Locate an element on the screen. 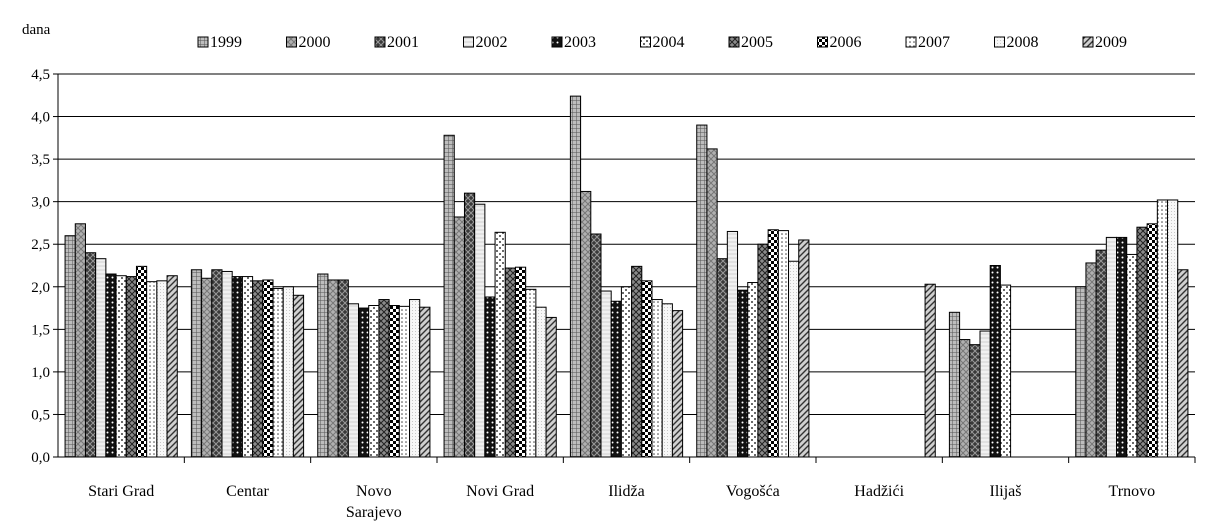 This screenshot has width=1205, height=527. bar-2003-ilidža is located at coordinates (616, 379).